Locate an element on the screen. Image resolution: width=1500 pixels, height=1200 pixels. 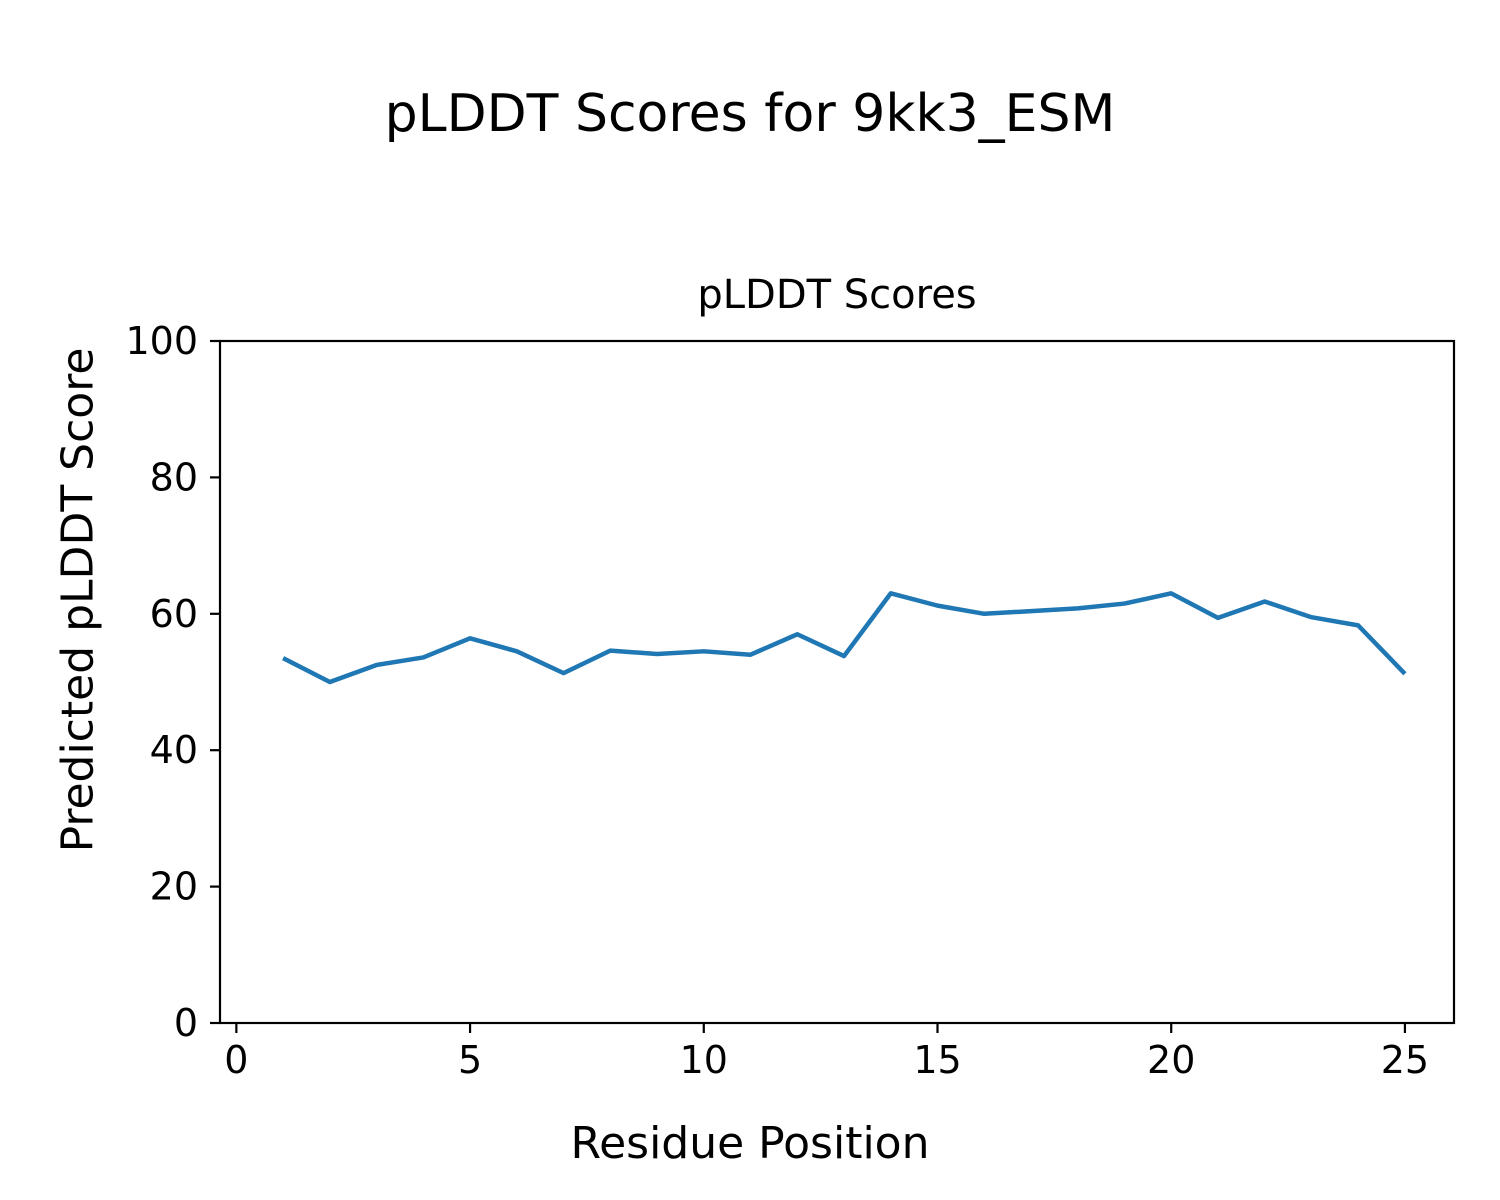
y-tick-label: 60 is located at coordinates (174, 614).